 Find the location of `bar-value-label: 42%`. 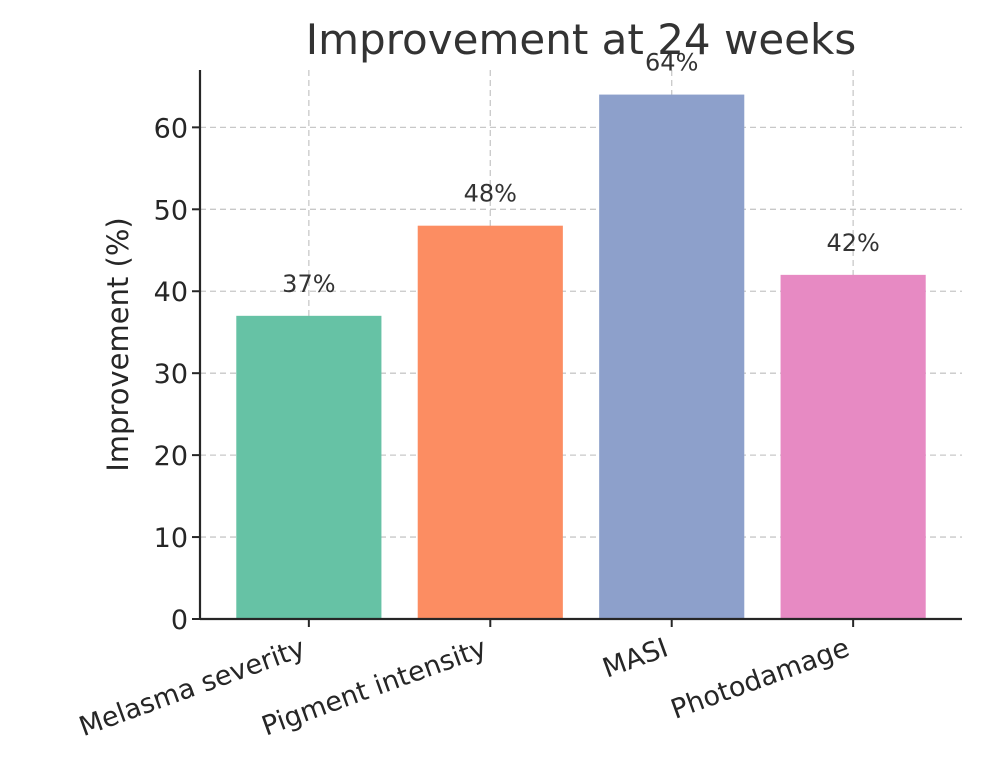

bar-value-label: 42% is located at coordinates (852, 243).